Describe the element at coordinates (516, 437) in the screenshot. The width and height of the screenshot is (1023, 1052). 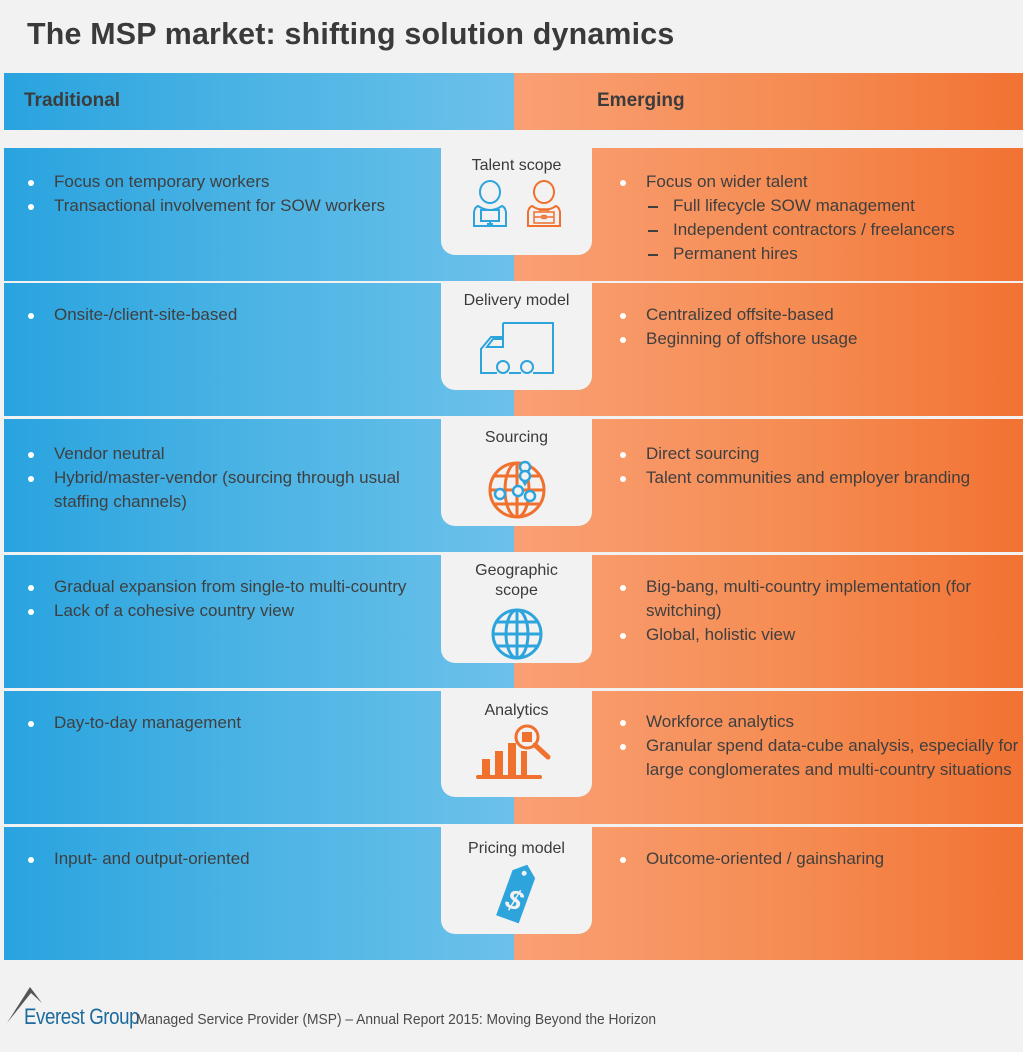
I see `category-label: Sourcing` at that location.